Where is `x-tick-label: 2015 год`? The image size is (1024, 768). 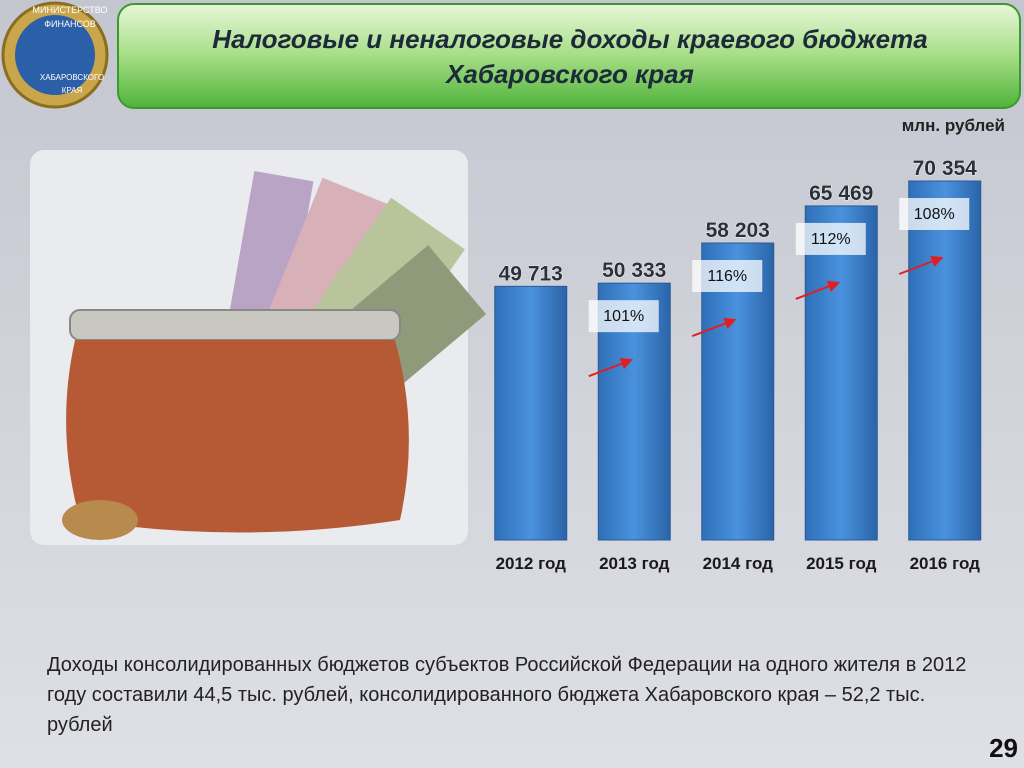 x-tick-label: 2015 год is located at coordinates (841, 563).